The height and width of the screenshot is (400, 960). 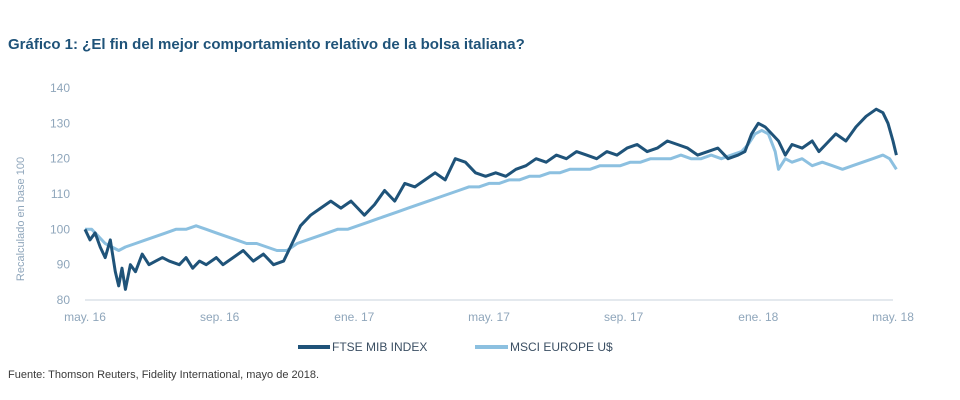 What do you see at coordinates (624, 317) in the screenshot?
I see `x-tick-label: sep. 17` at bounding box center [624, 317].